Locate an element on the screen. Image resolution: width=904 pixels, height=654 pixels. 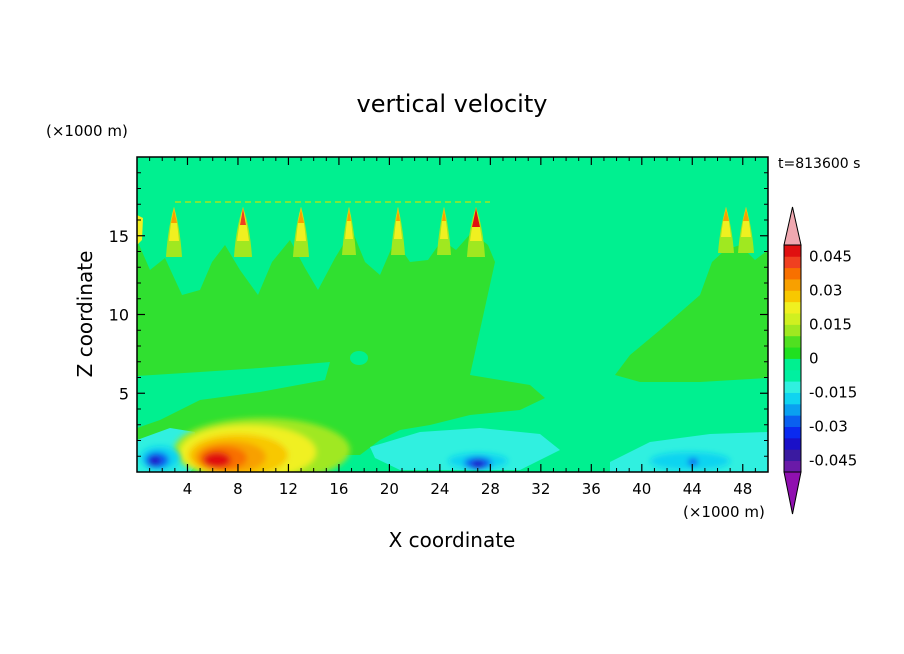
colorbar-tick-label: 0.03 is located at coordinates (825, 290).